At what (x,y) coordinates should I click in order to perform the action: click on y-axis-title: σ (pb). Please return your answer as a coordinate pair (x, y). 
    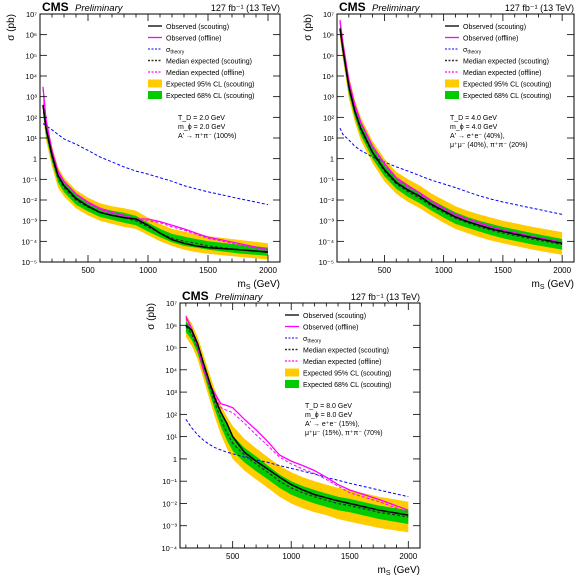
    Looking at the image, I should click on (11, 27).